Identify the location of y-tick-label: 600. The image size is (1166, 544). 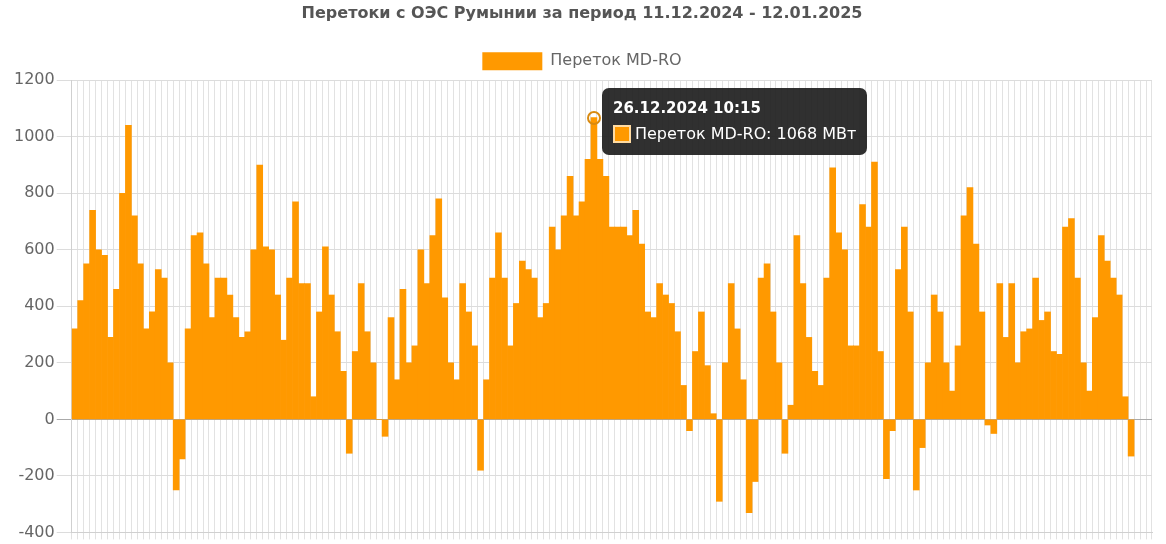
(39, 248).